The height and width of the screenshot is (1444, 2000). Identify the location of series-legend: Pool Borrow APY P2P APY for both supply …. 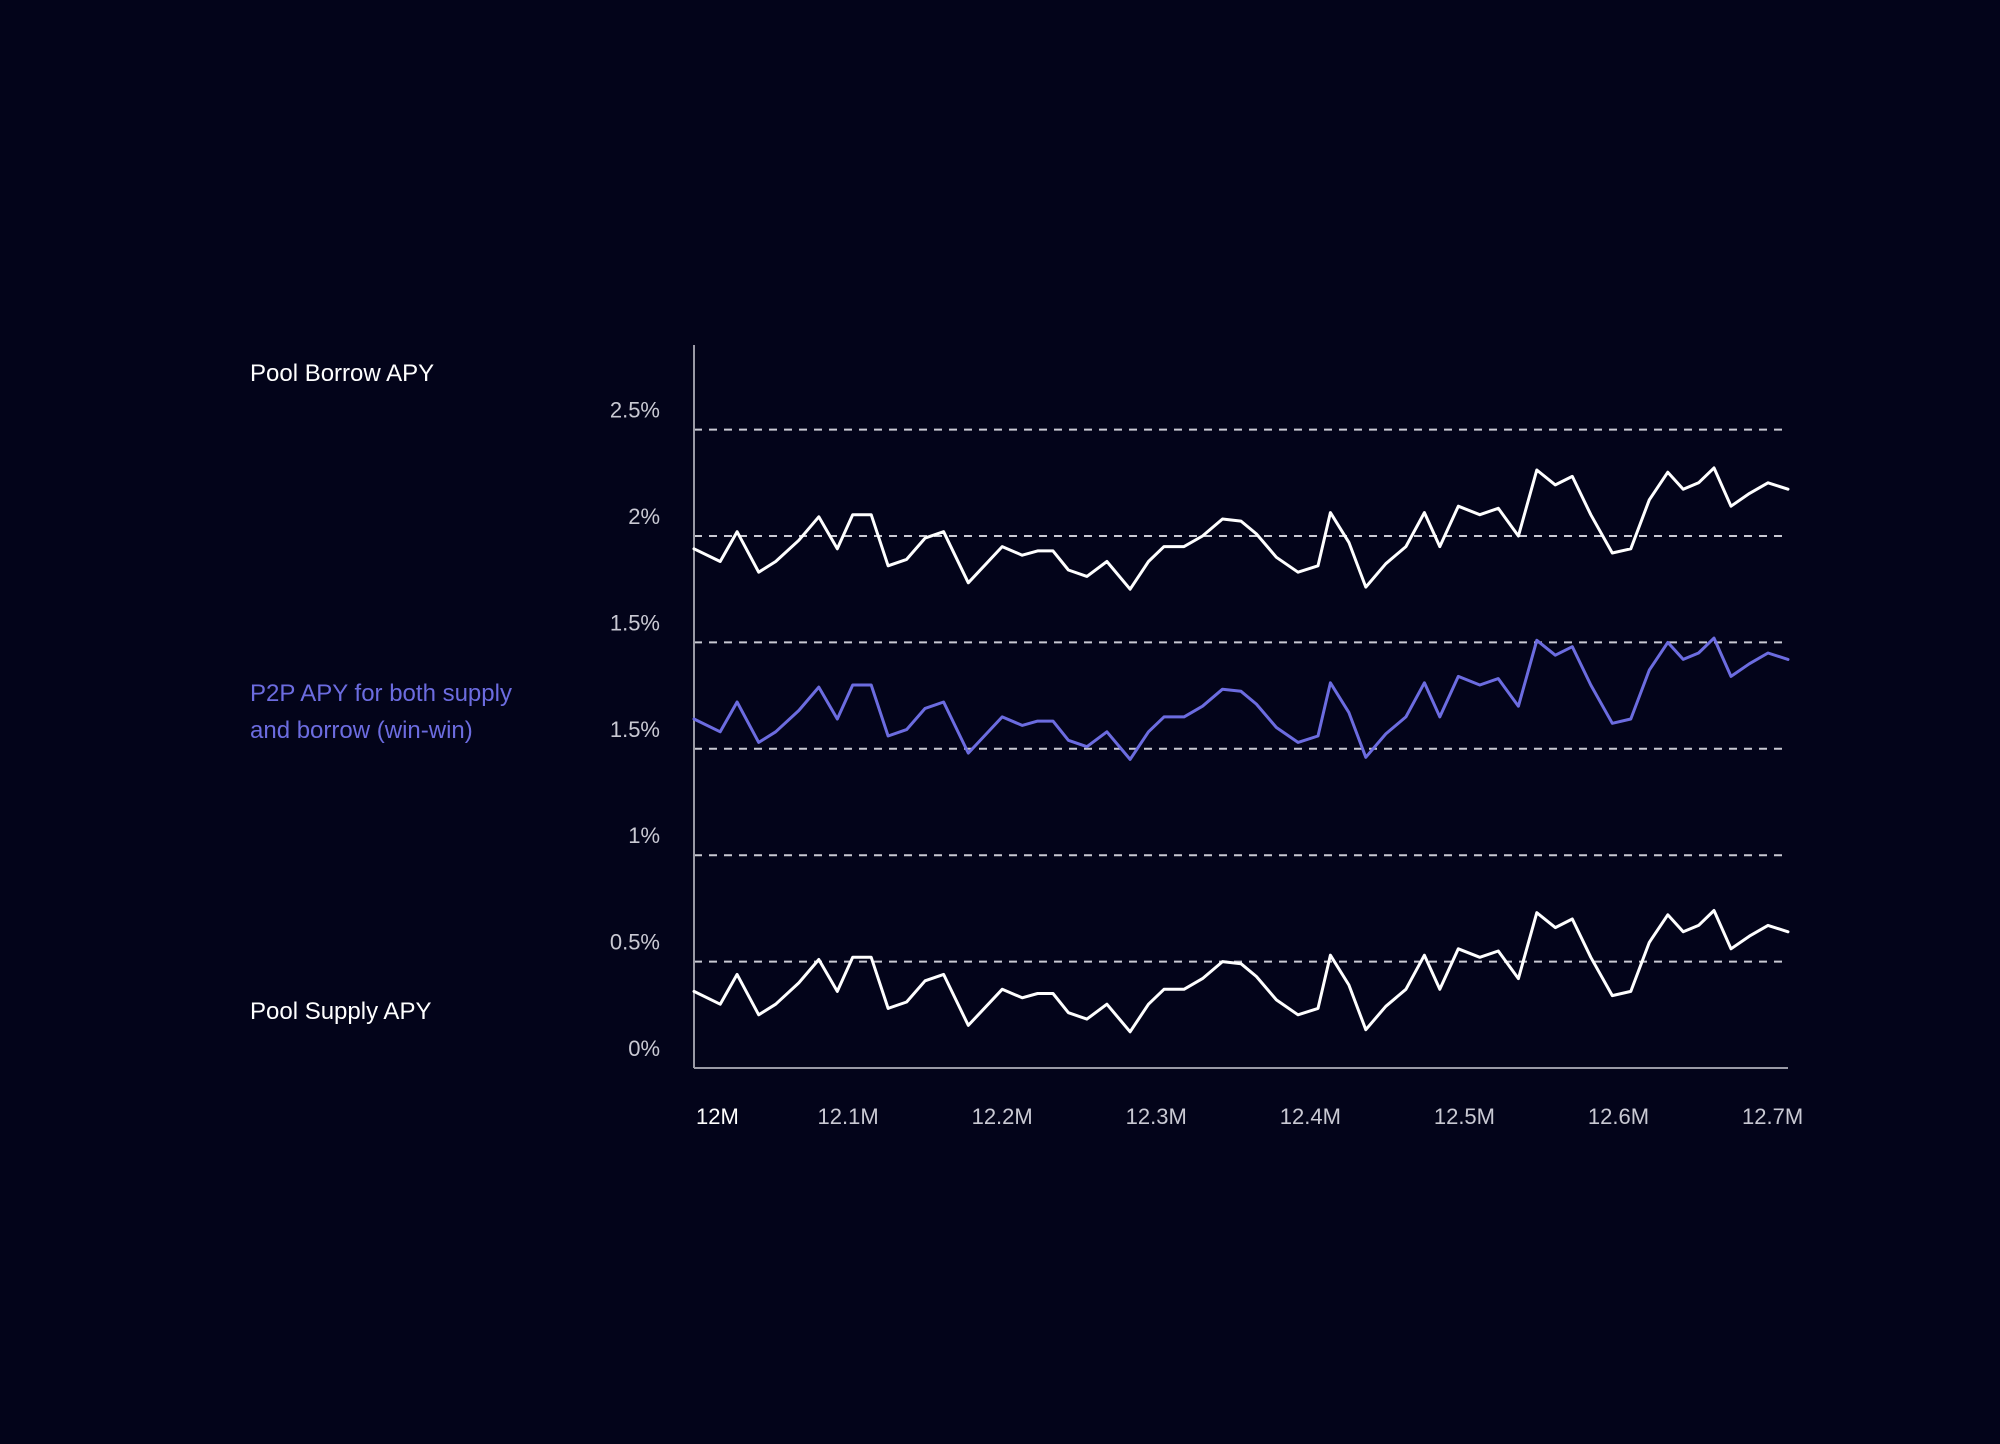
(384, 692).